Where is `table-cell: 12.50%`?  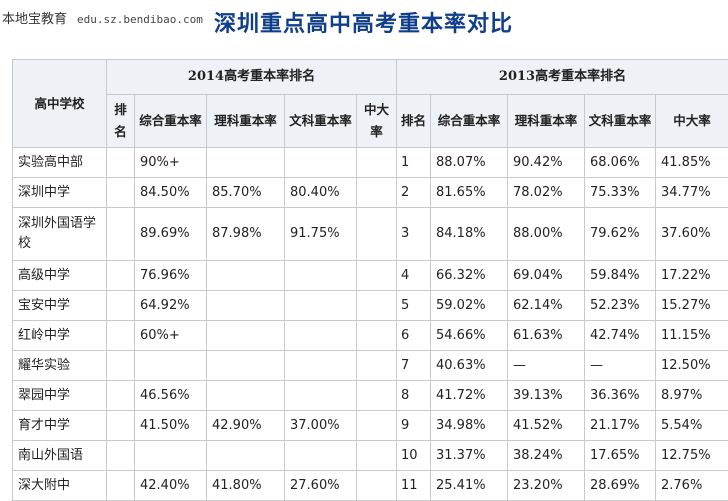
table-cell: 12.50% is located at coordinates (692, 366).